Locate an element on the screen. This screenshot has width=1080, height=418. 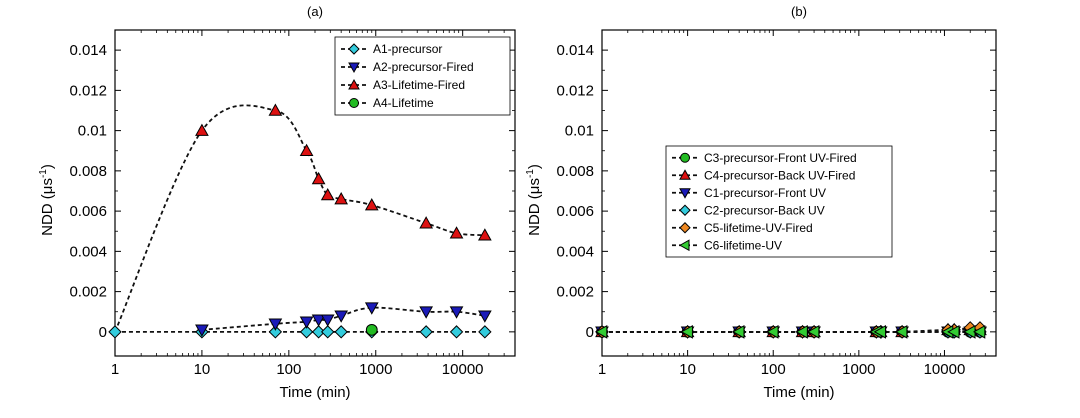
legend-label: C1-precursor-Front UV is located at coordinates (765, 193).